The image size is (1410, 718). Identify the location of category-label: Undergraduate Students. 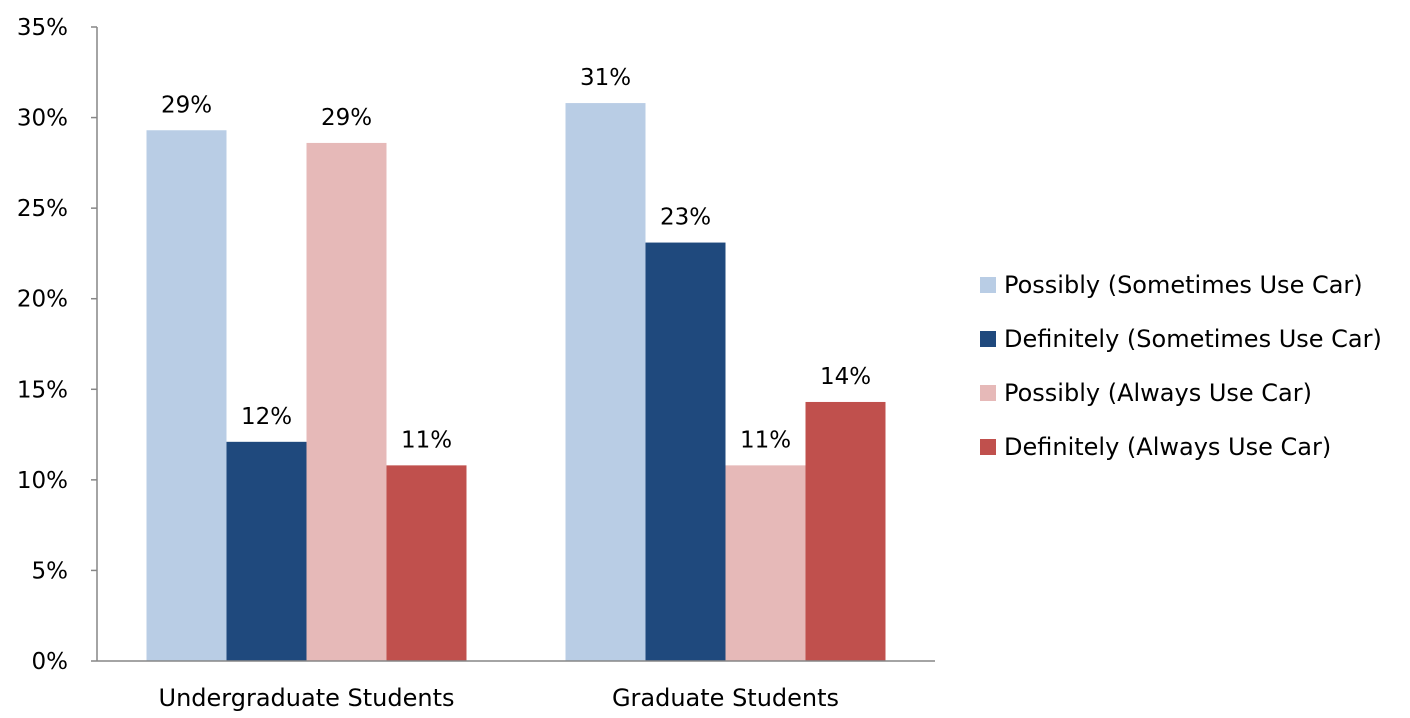
(307, 698).